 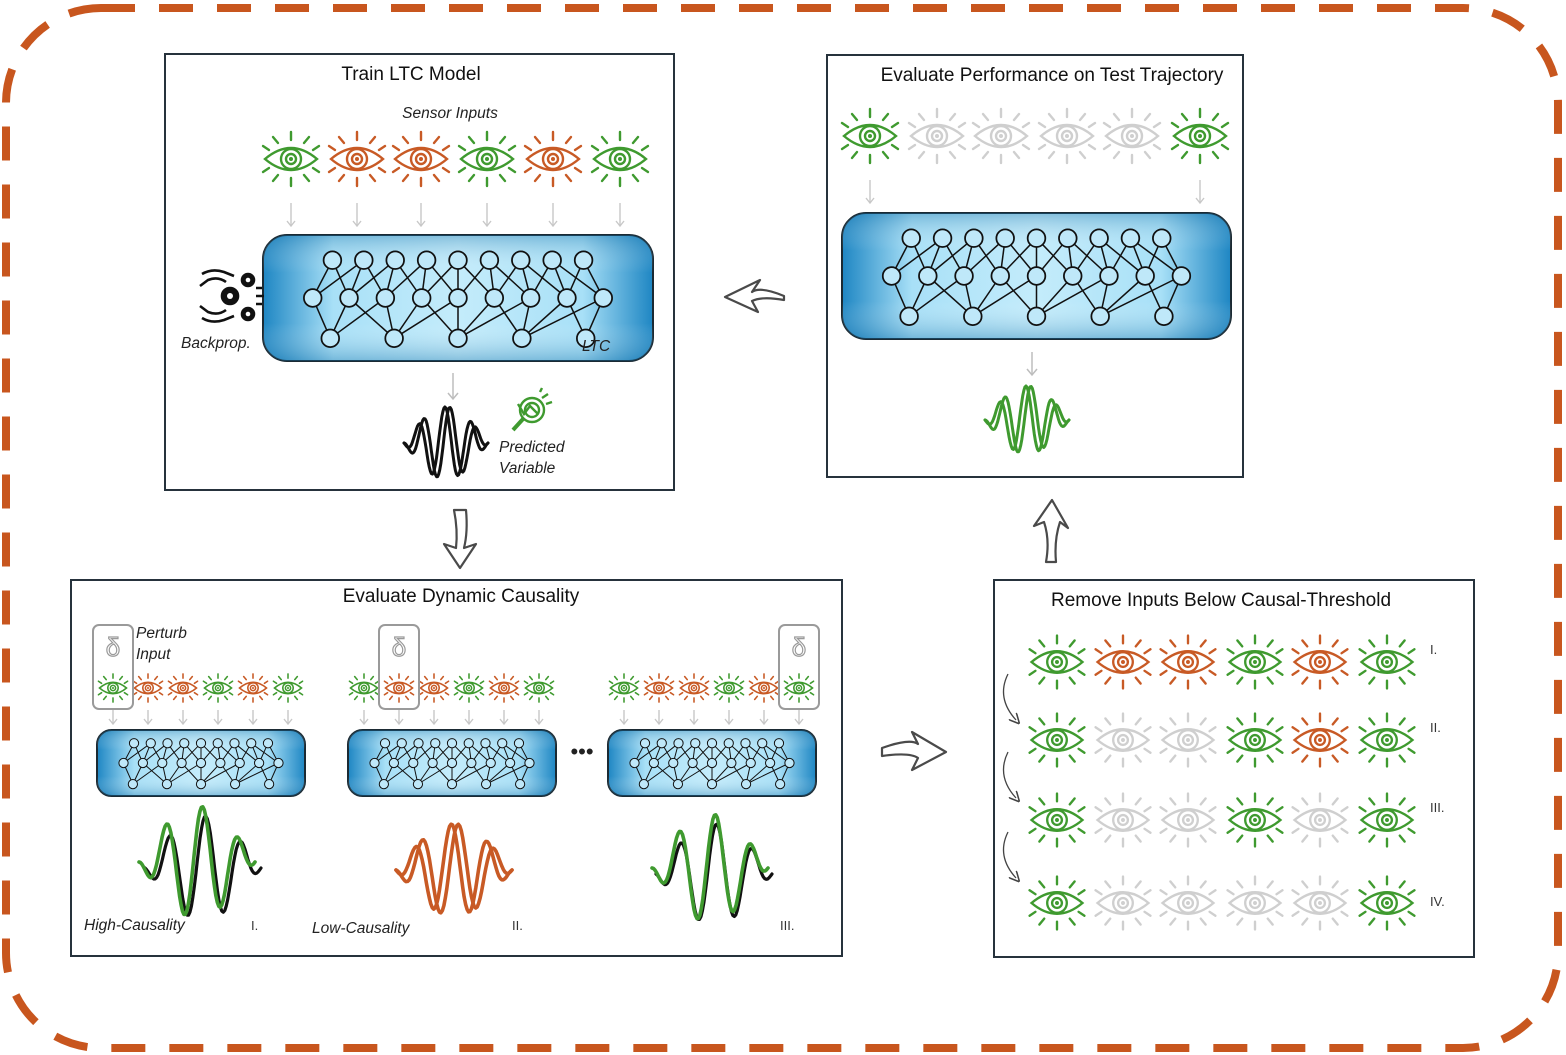 What do you see at coordinates (153, 654) in the screenshot?
I see `perturb-label-line2: Input` at bounding box center [153, 654].